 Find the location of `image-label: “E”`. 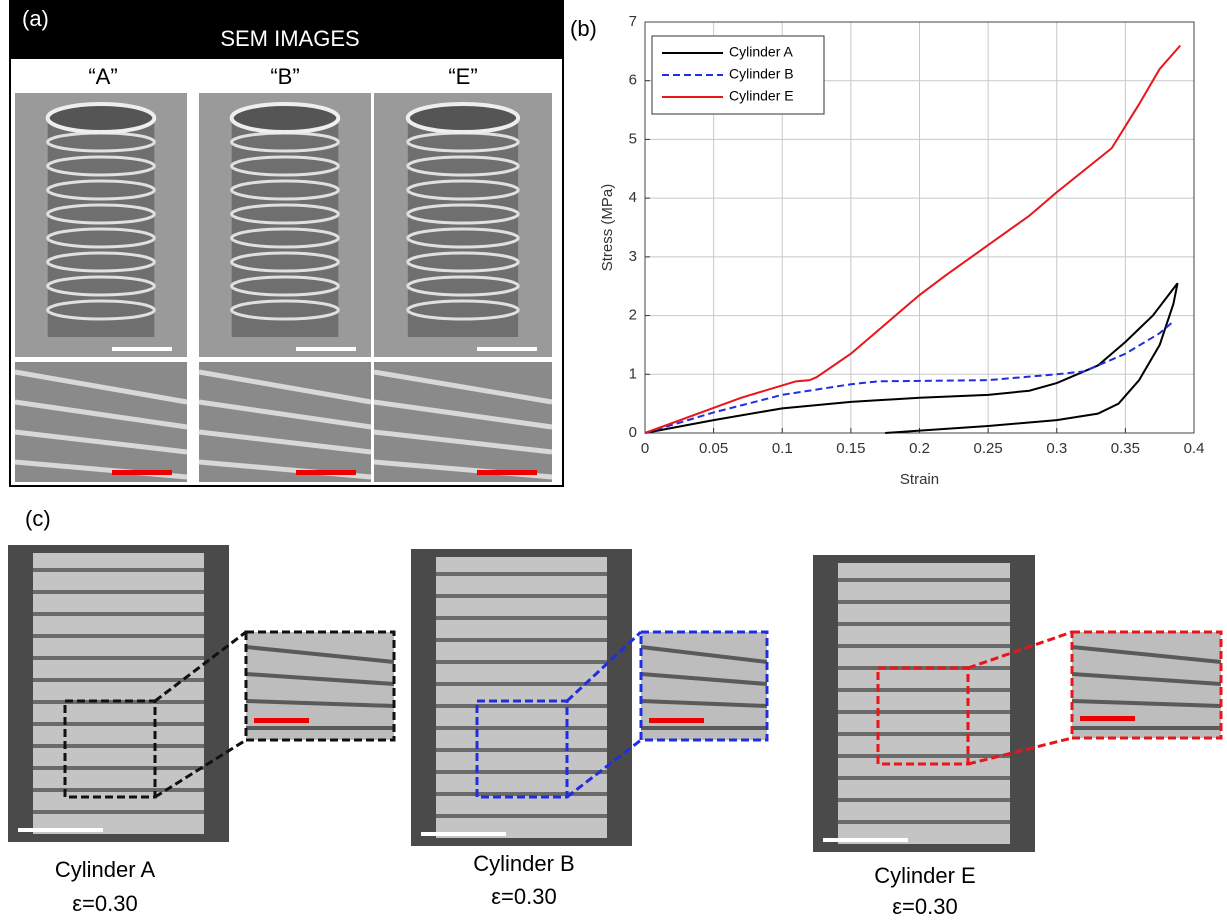

image-label: “E” is located at coordinates (462, 76).